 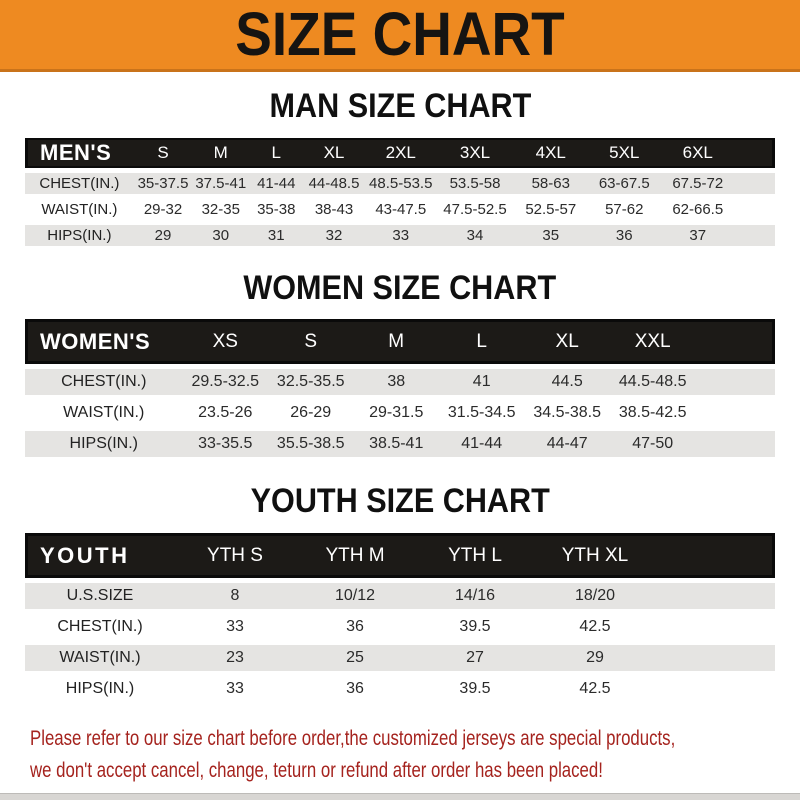 I want to click on women-table-header-bar: WOMEN'S XS S M L XL XXL, so click(x=400, y=342).